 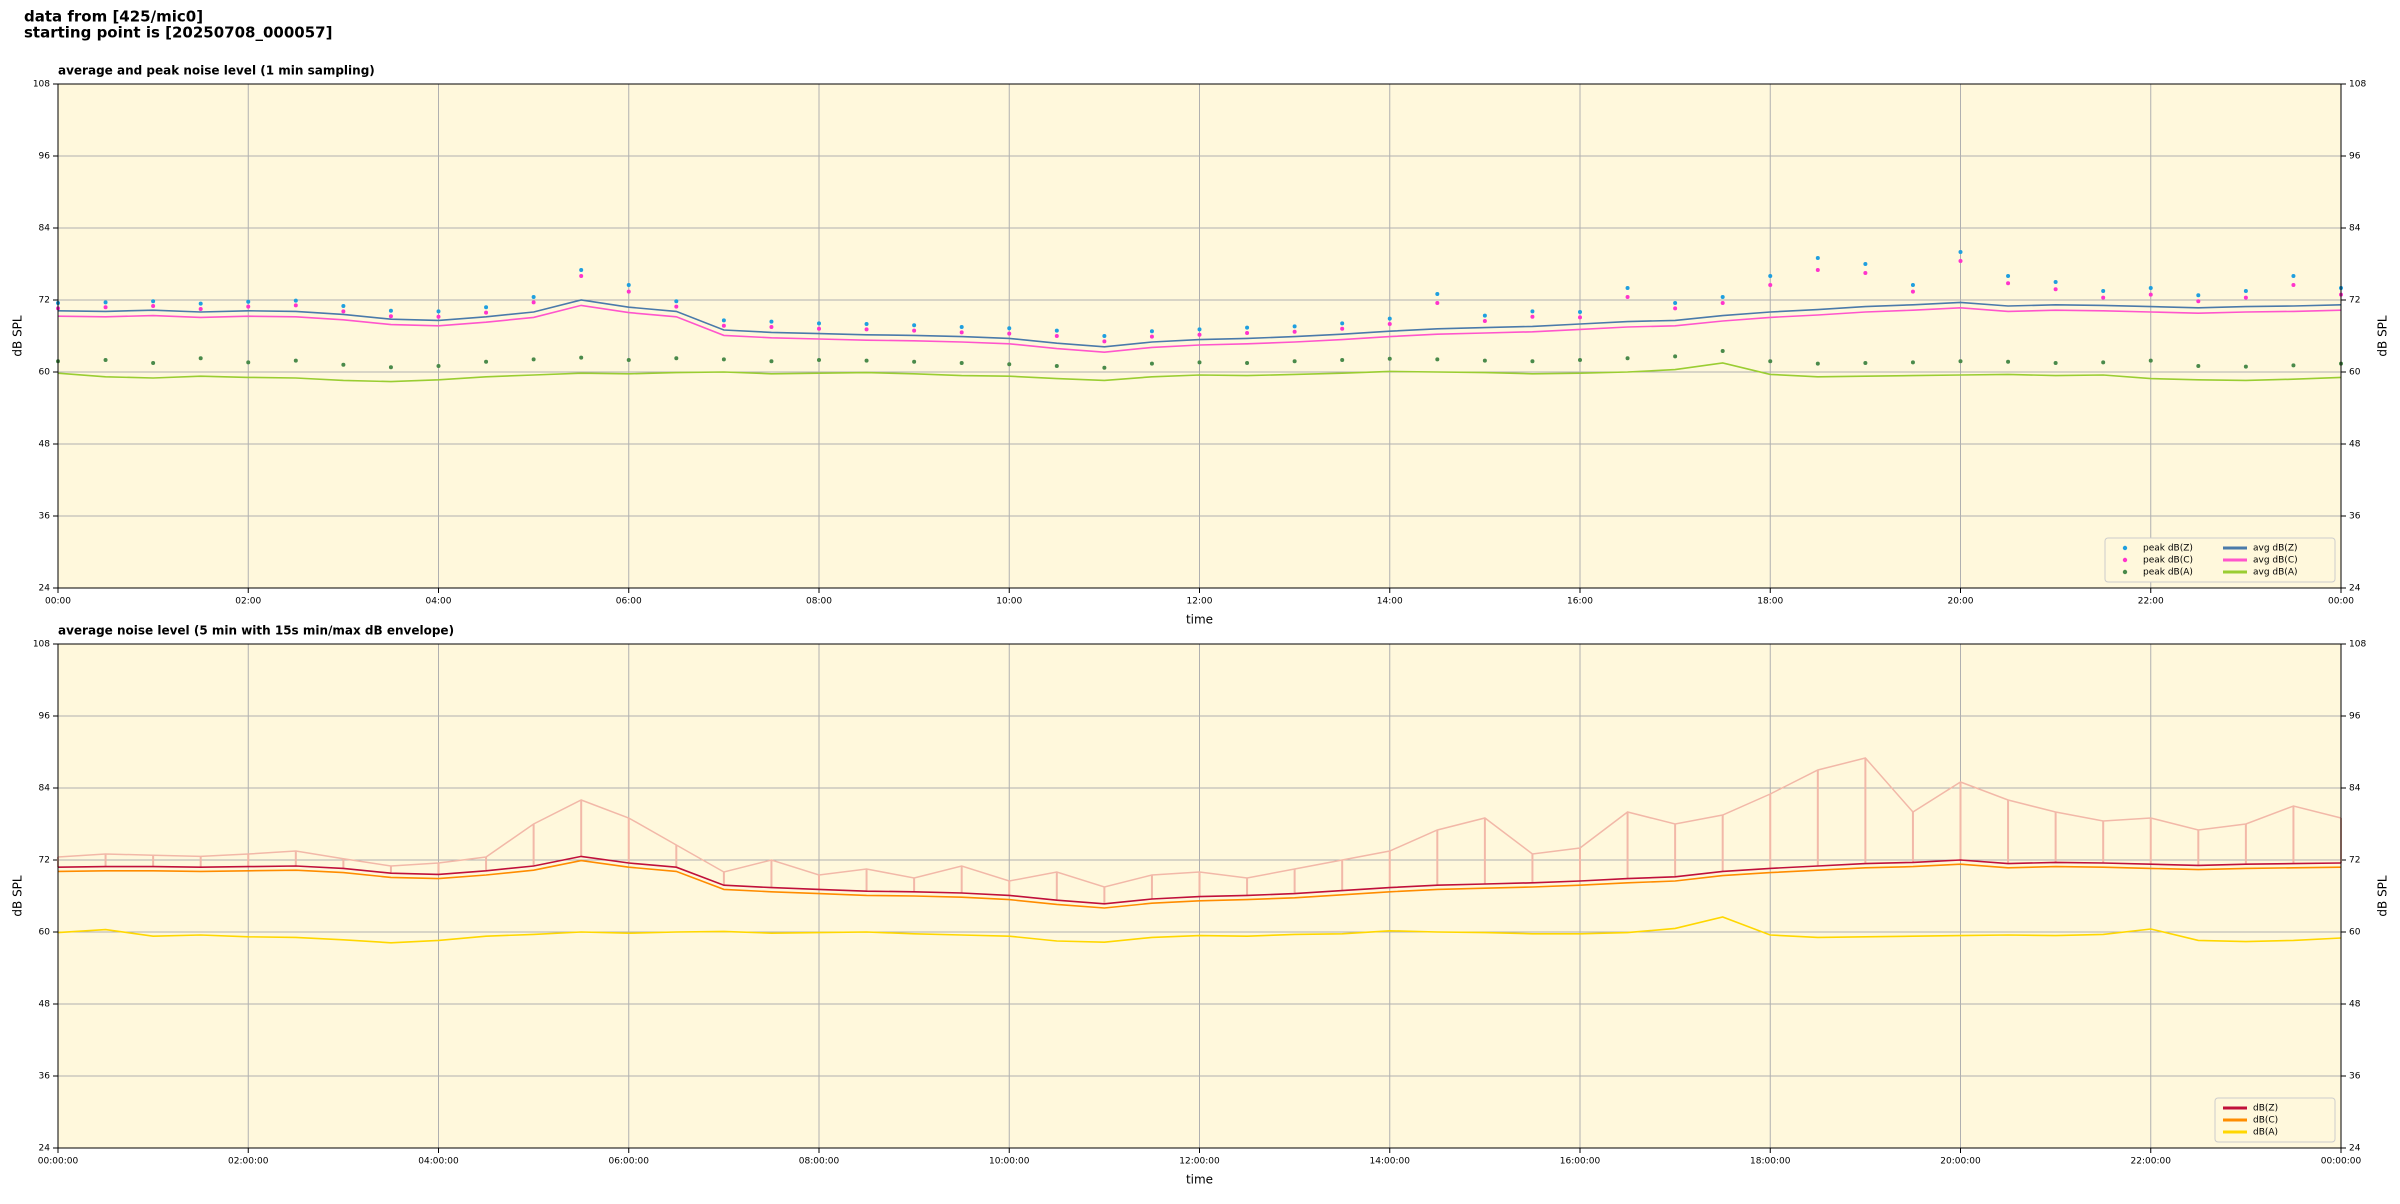 What do you see at coordinates (1009, 602) in the screenshot?
I see `x-tick-label: 10:00` at bounding box center [1009, 602].